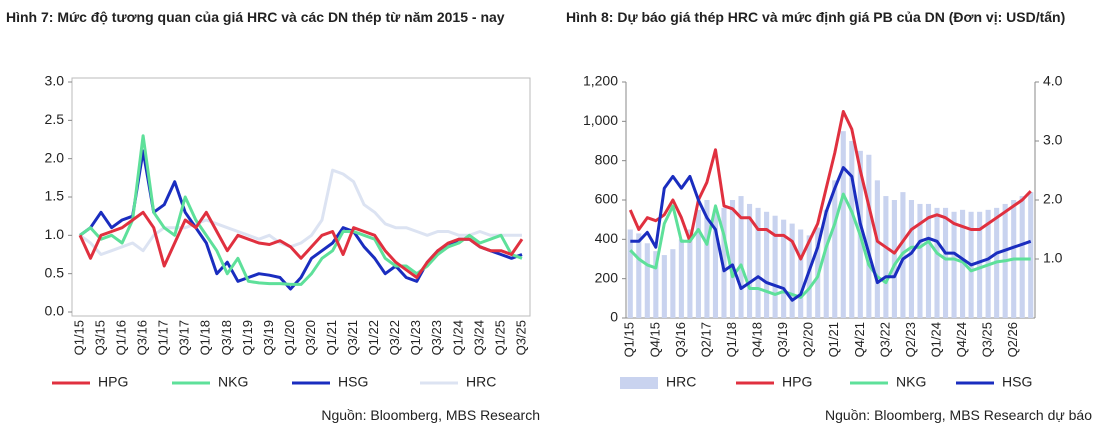 The height and width of the screenshot is (427, 1117). Describe the element at coordinates (55, 272) in the screenshot. I see `y-tick-label: 0.5` at that location.